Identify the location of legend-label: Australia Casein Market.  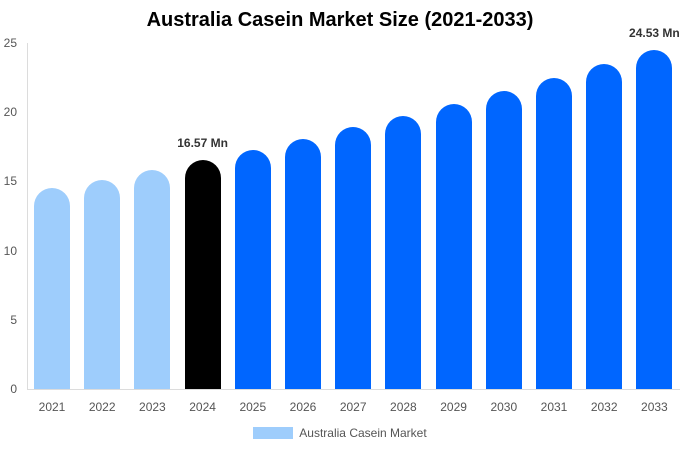
(363, 433).